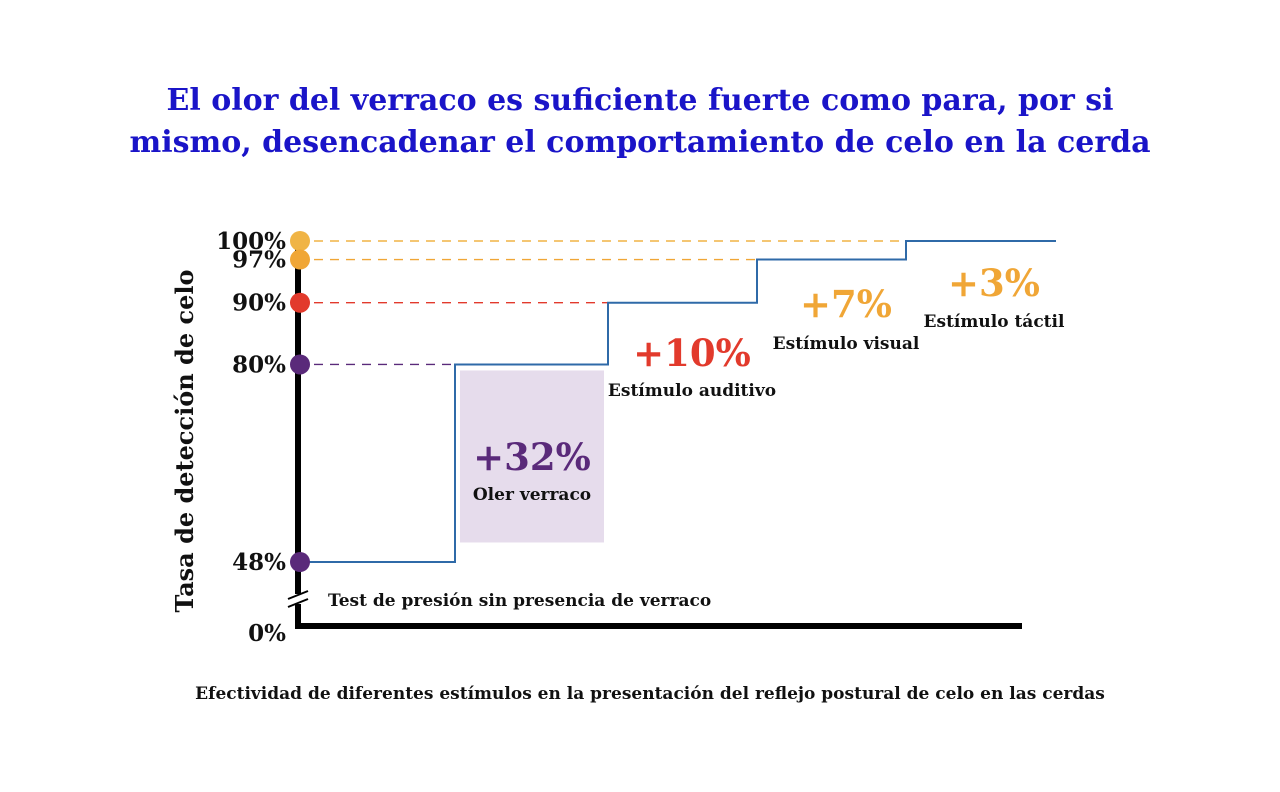 The image size is (1280, 792). I want to click on y-tick-label-48: 48%, so click(259, 562).